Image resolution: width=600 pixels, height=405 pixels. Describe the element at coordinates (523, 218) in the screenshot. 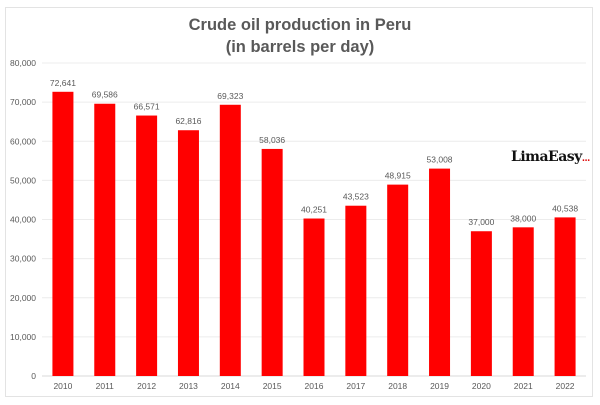

I see `data-label: 38,000` at that location.